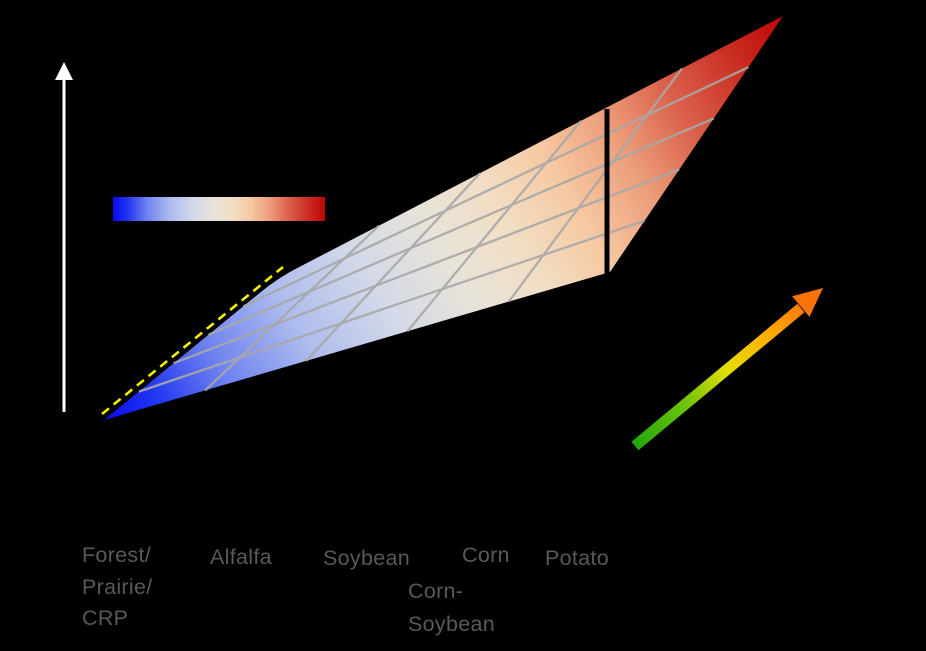 This screenshot has height=651, width=926. I want to click on colorbar-legend, so click(219, 209).